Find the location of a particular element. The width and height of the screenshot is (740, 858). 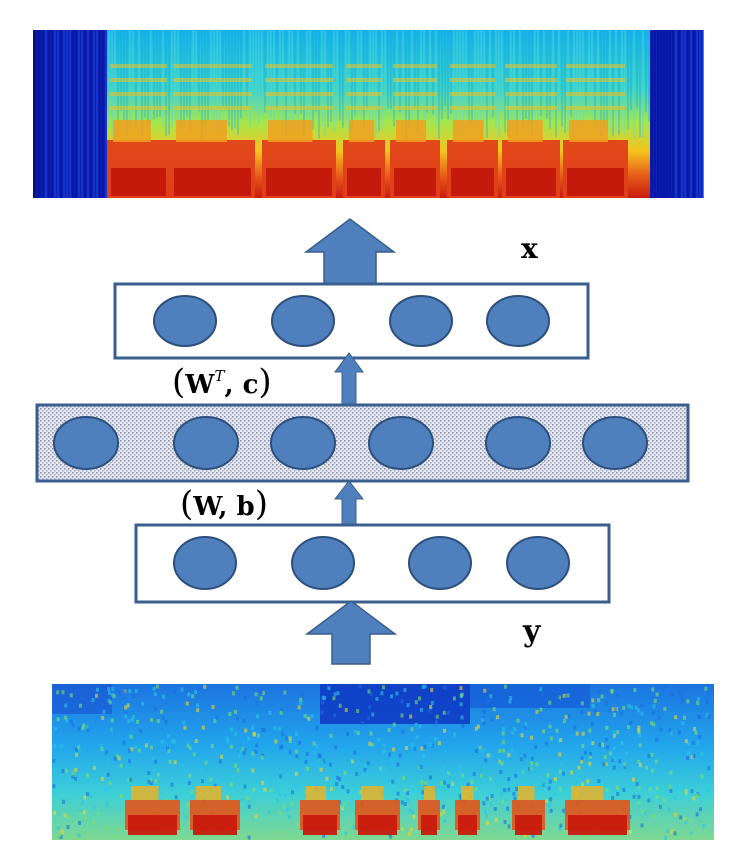

hidden-layer is located at coordinates (362, 443).